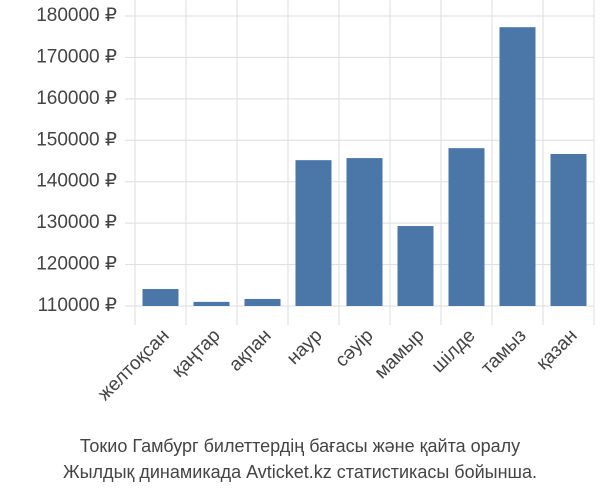  Describe the element at coordinates (196, 353) in the screenshot. I see `x-tick-label: қаңтар` at that location.